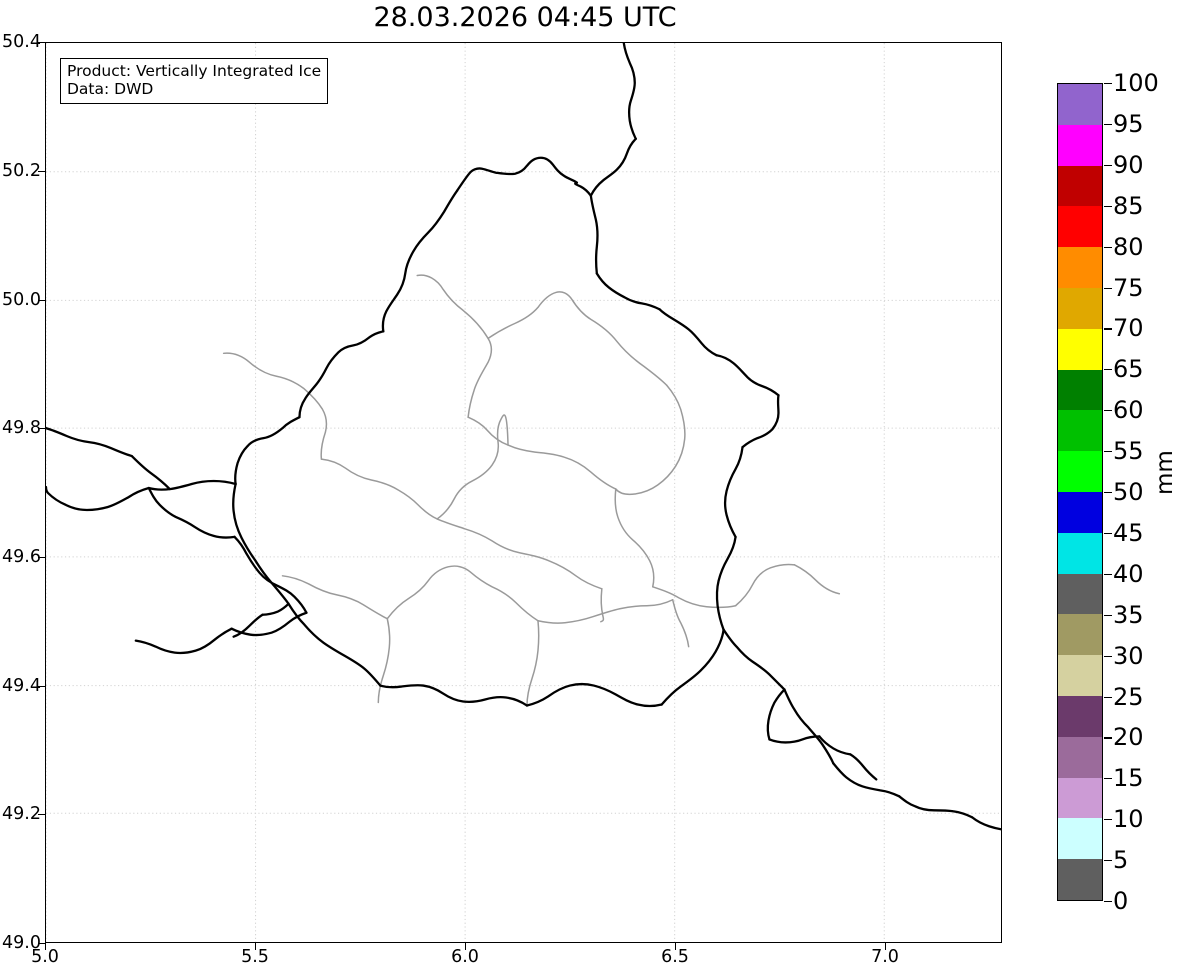  What do you see at coordinates (1128, 737) in the screenshot?
I see `colorbar-tick-label: 20` at bounding box center [1128, 737].